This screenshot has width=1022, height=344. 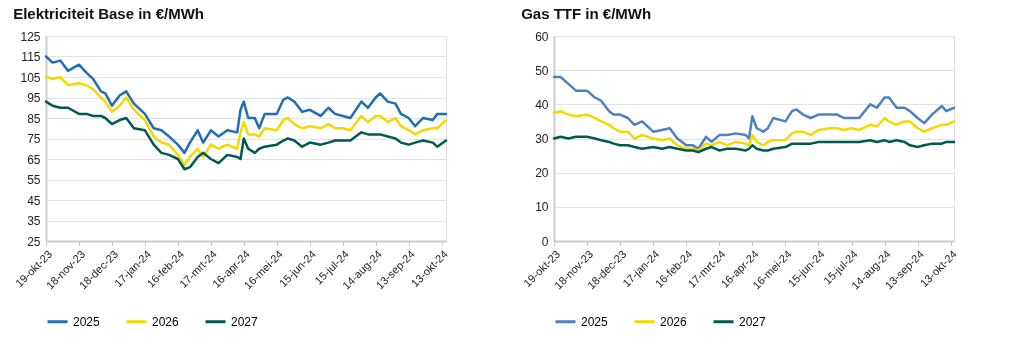 What do you see at coordinates (34, 139) in the screenshot?
I see `y-tick-label: 75` at bounding box center [34, 139].